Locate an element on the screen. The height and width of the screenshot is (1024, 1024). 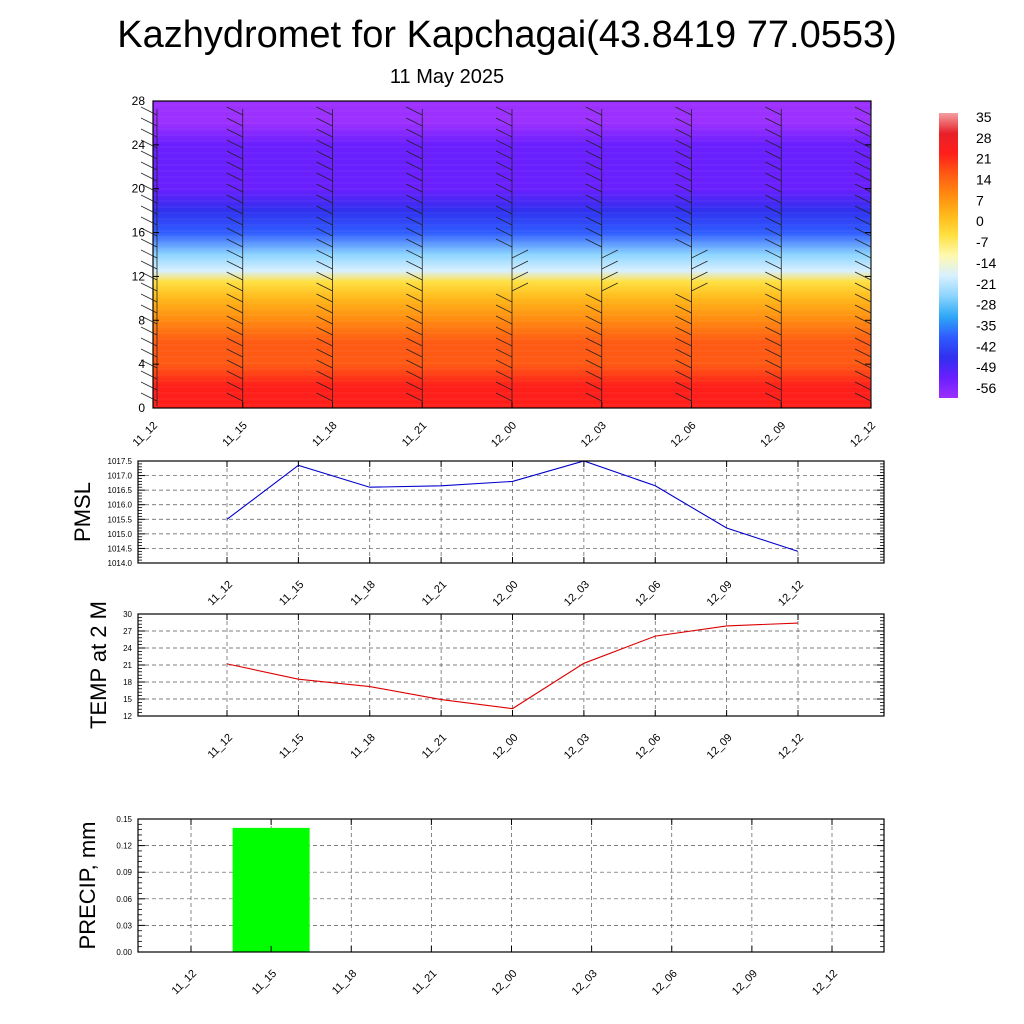
y-tick-label: 0.00 is located at coordinates (124, 952).